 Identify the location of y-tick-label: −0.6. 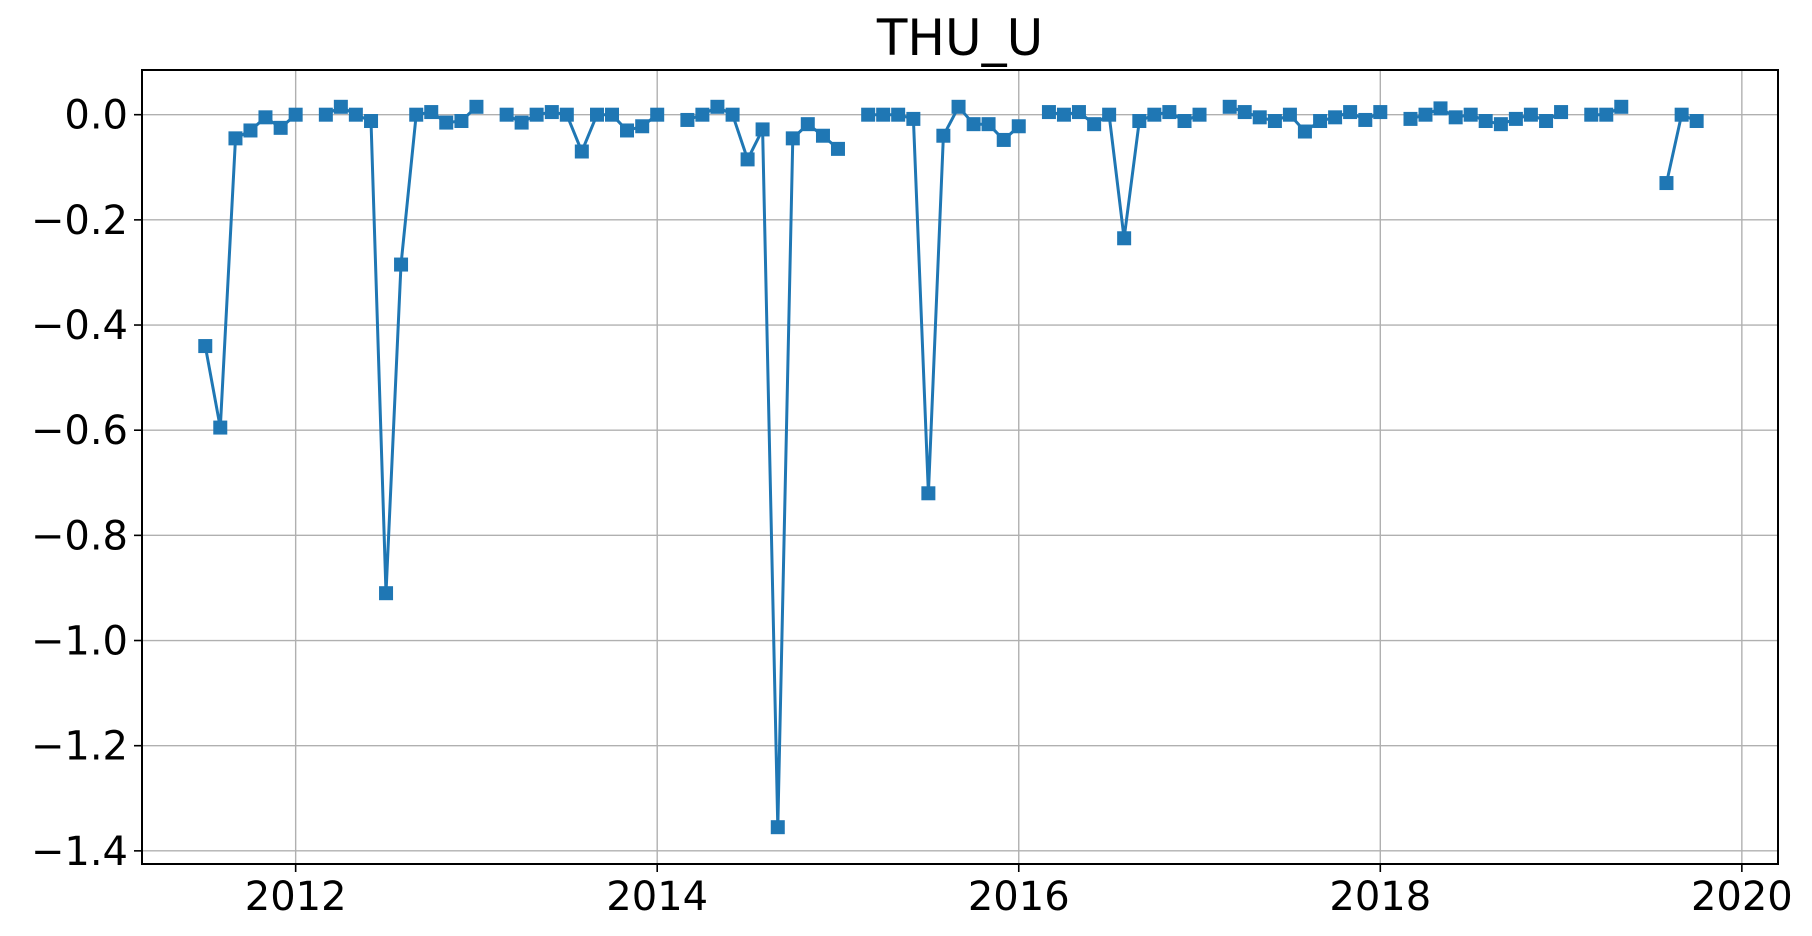
(79, 431).